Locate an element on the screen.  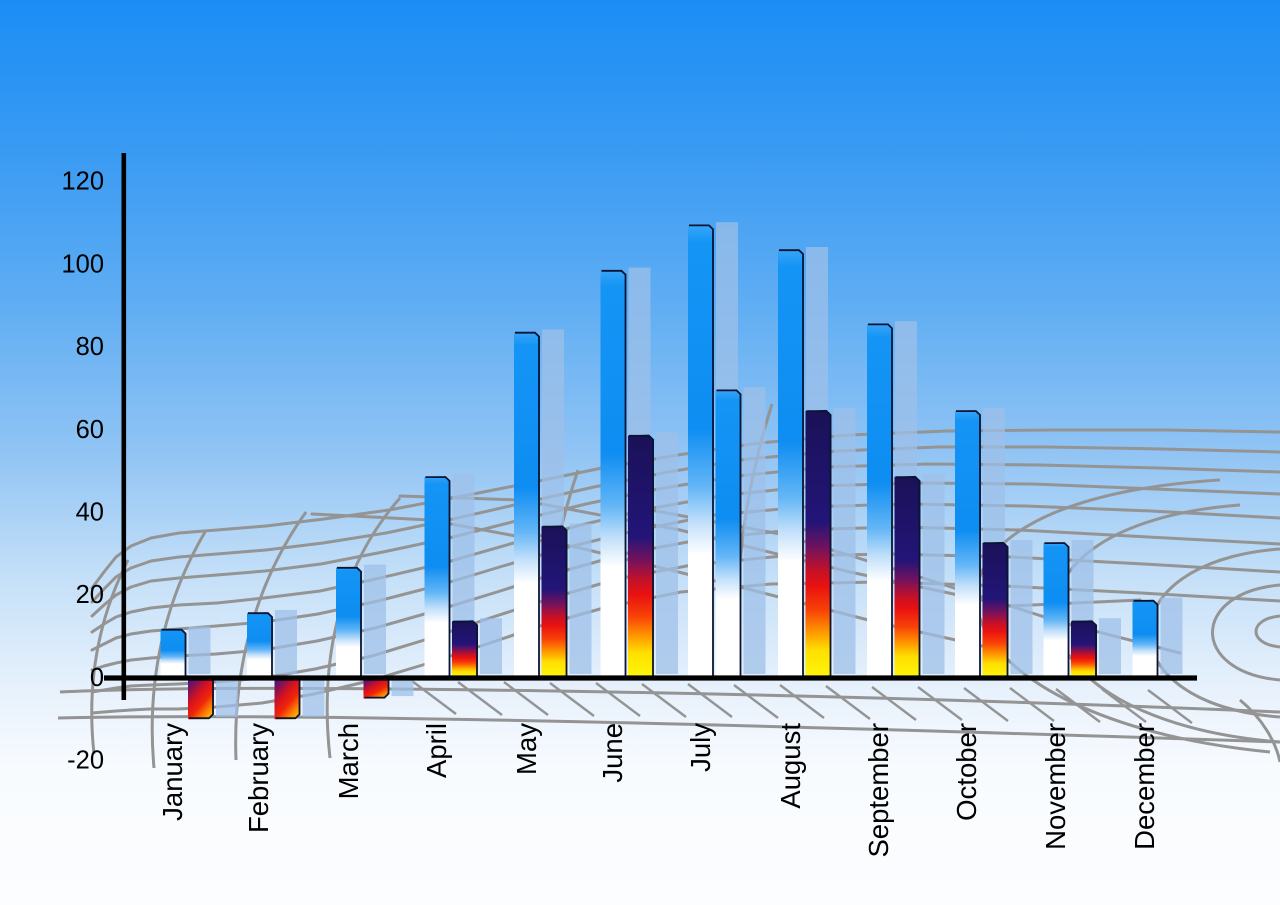
svg-text: July is located at coordinates (700, 747).